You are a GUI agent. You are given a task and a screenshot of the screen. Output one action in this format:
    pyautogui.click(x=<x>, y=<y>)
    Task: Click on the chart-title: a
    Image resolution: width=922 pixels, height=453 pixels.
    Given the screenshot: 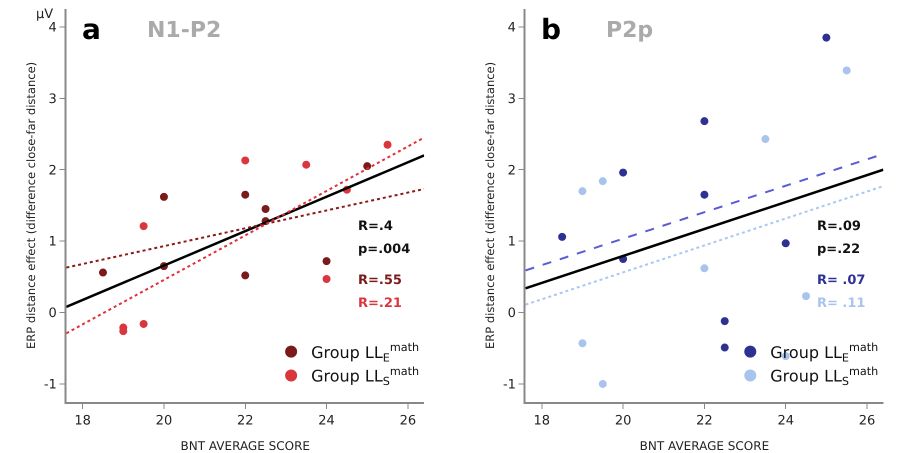 What is the action you would take?
    pyautogui.click(x=91, y=29)
    